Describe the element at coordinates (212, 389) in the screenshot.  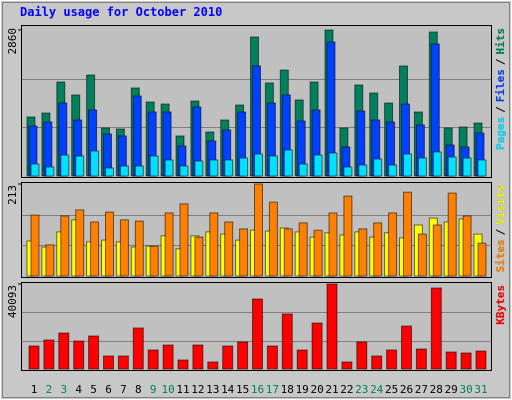
I see `x-tick-label: 13` at that location.